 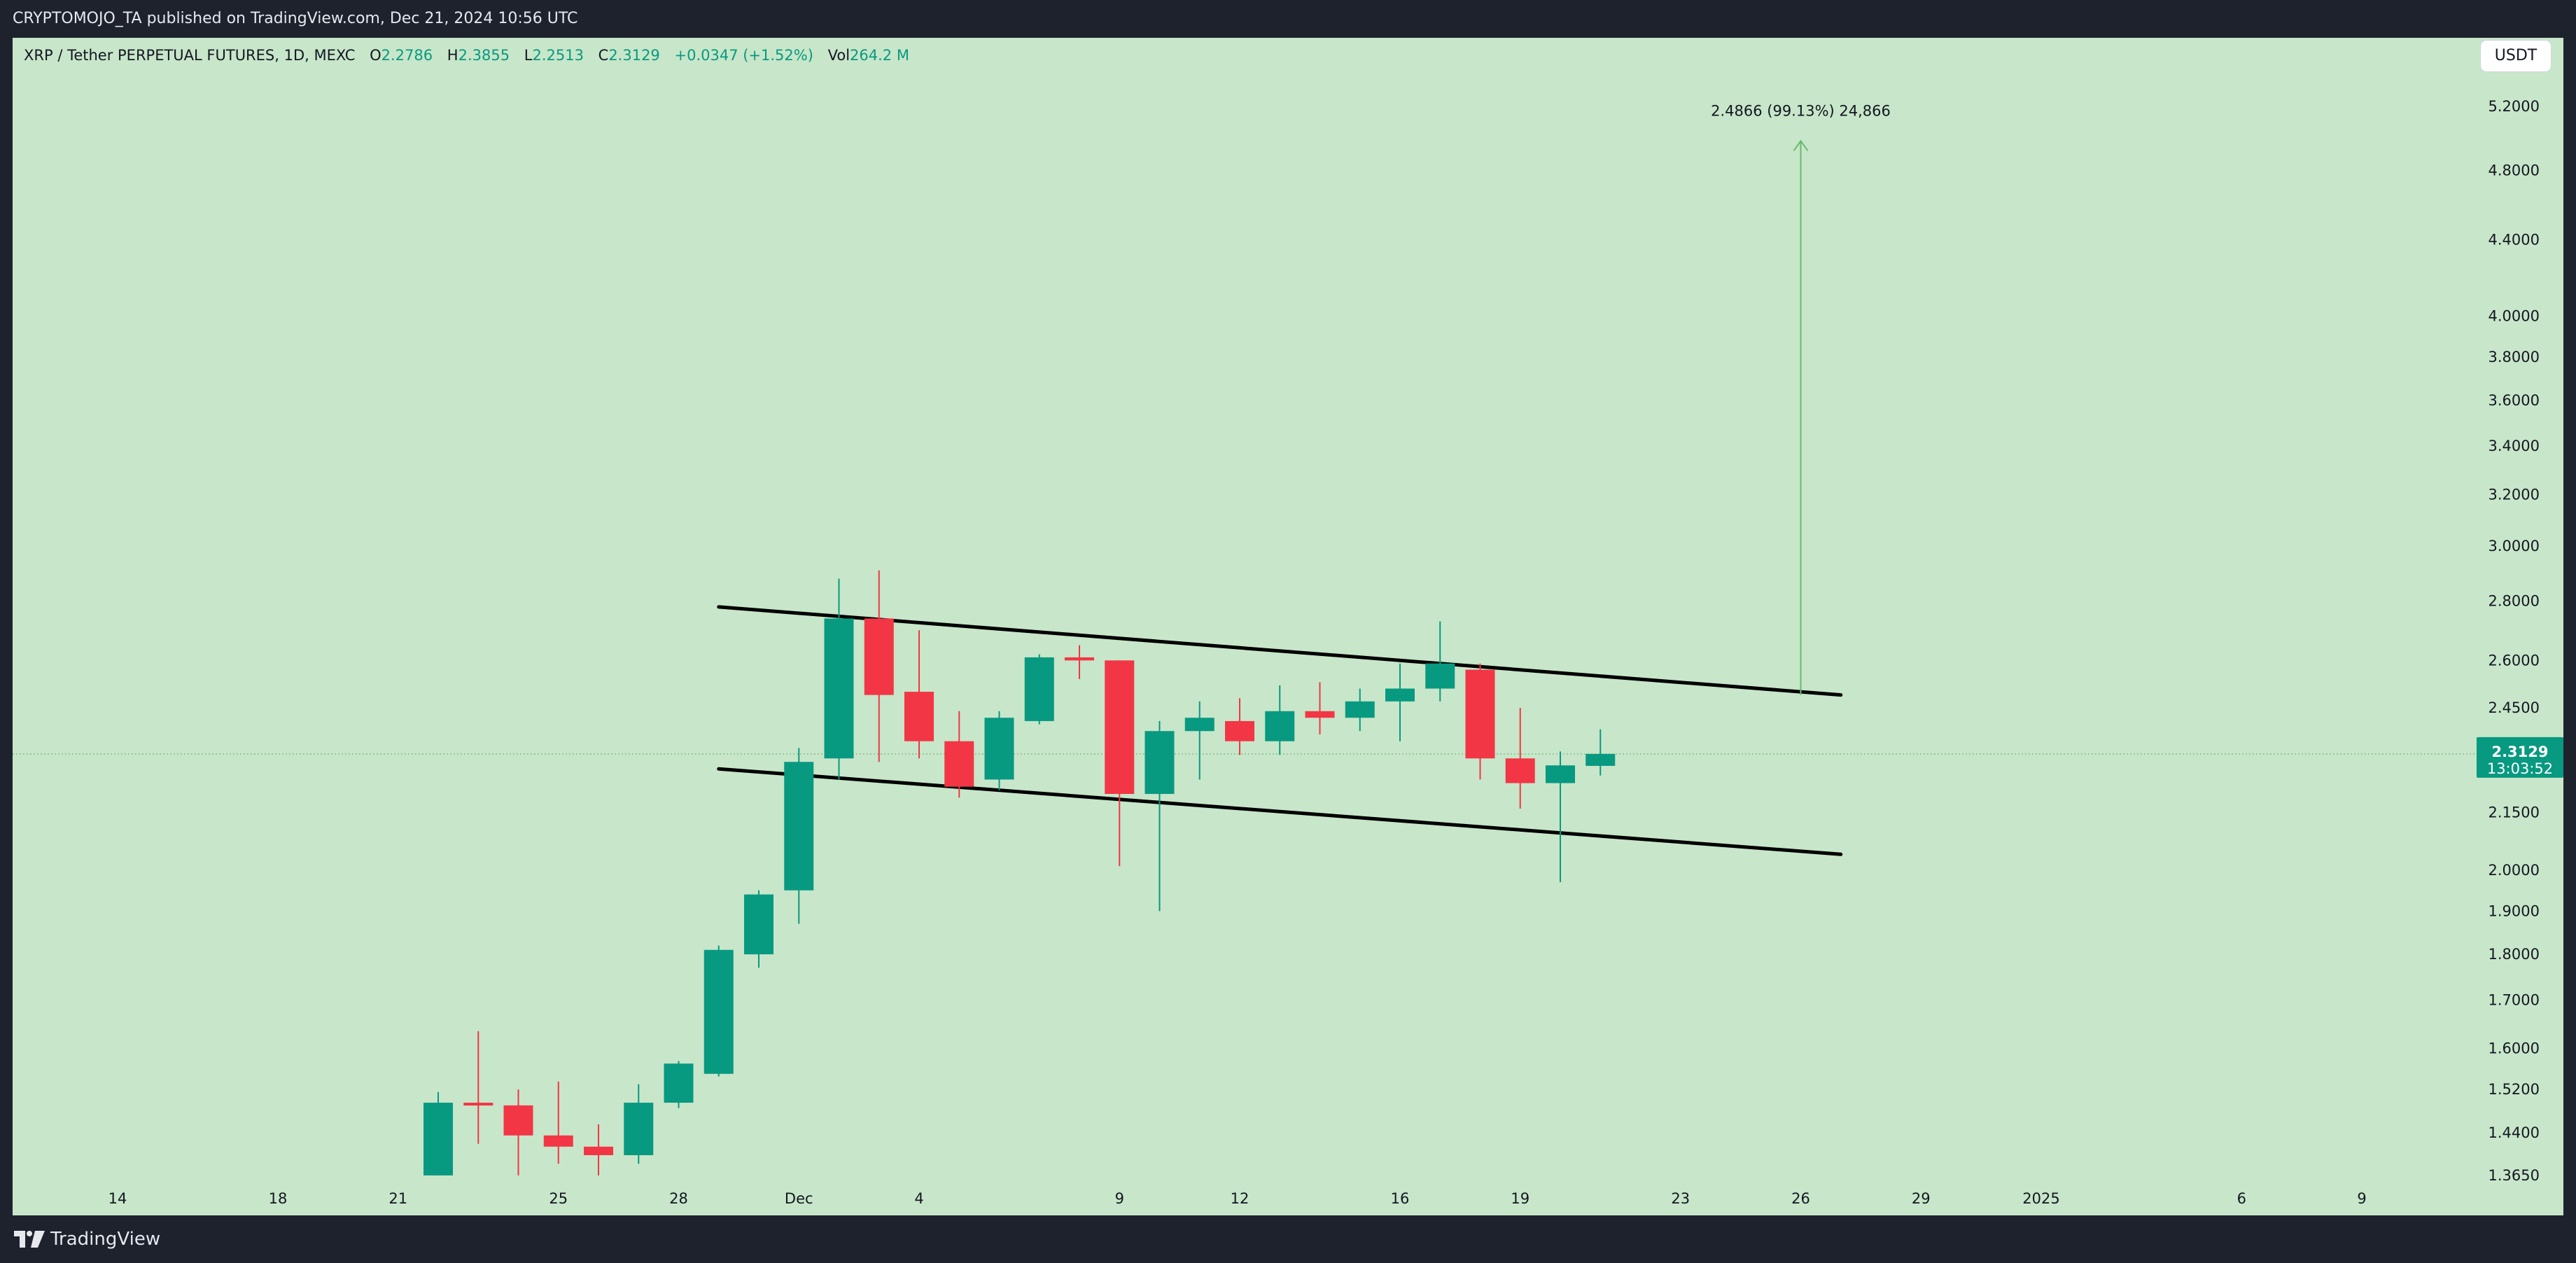 What do you see at coordinates (1520, 1198) in the screenshot?
I see `time-tick-label: 19` at bounding box center [1520, 1198].